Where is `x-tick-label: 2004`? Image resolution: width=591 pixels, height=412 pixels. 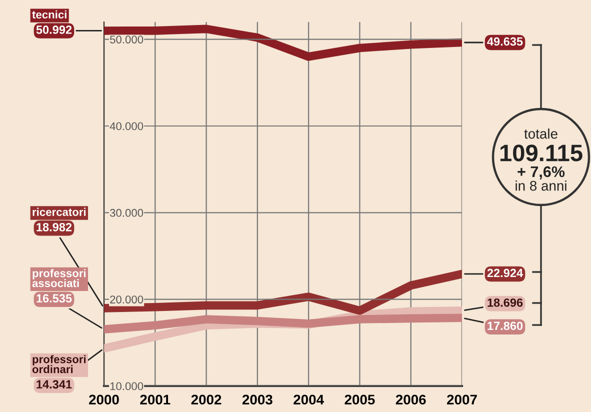
x-tick-label: 2004 is located at coordinates (309, 399).